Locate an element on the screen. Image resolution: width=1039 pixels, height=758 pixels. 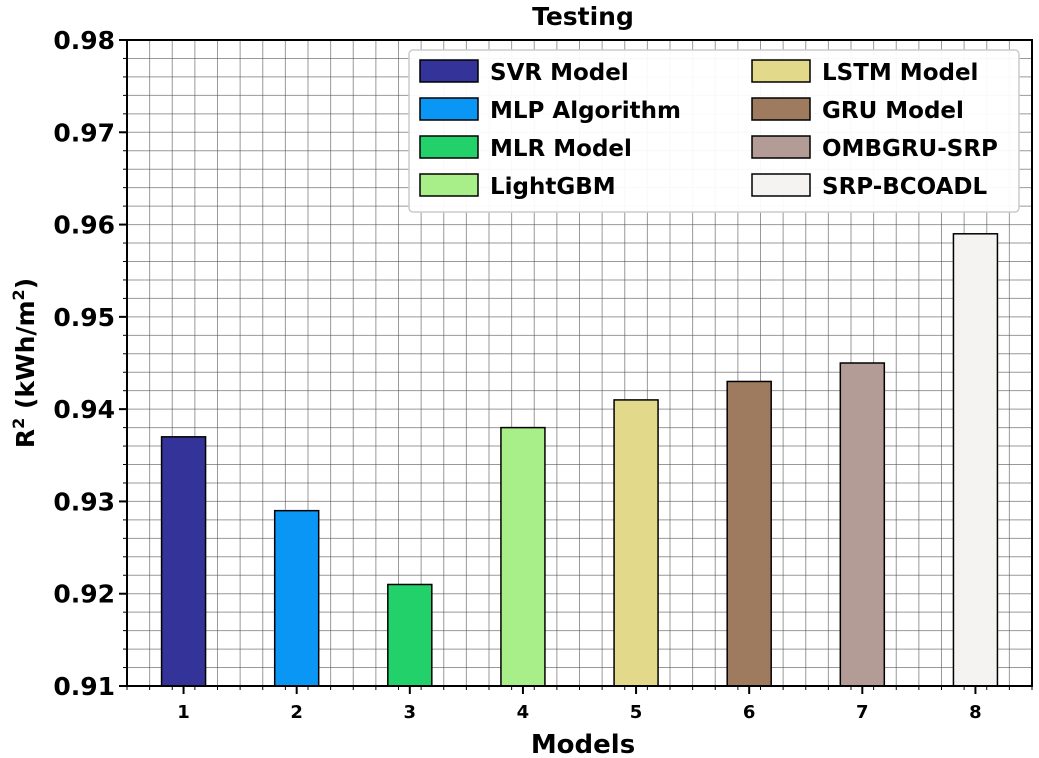
x-tick-label: 2 is located at coordinates (296, 712).